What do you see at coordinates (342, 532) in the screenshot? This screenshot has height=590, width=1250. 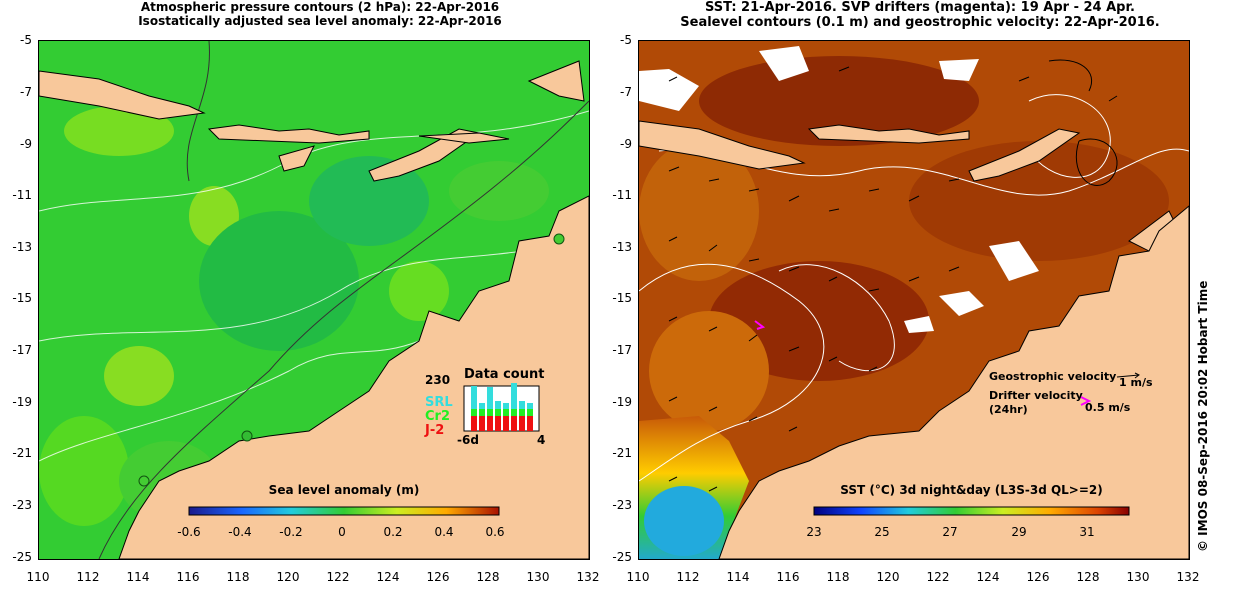 I see `sla-colorbar-label: 0` at bounding box center [342, 532].